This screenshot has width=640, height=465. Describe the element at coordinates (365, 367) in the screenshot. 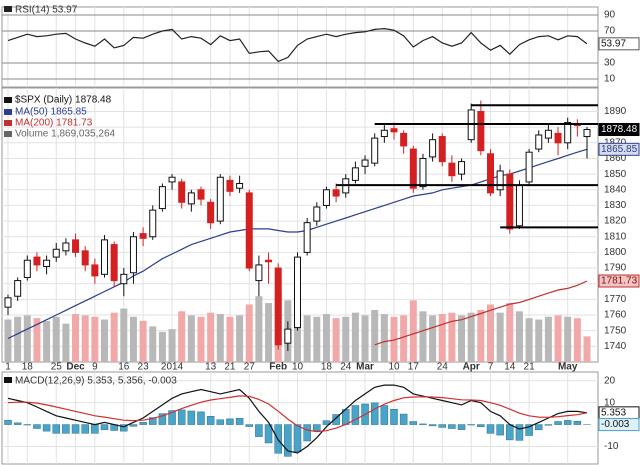

I see `x-tick-label: Mar` at that location.